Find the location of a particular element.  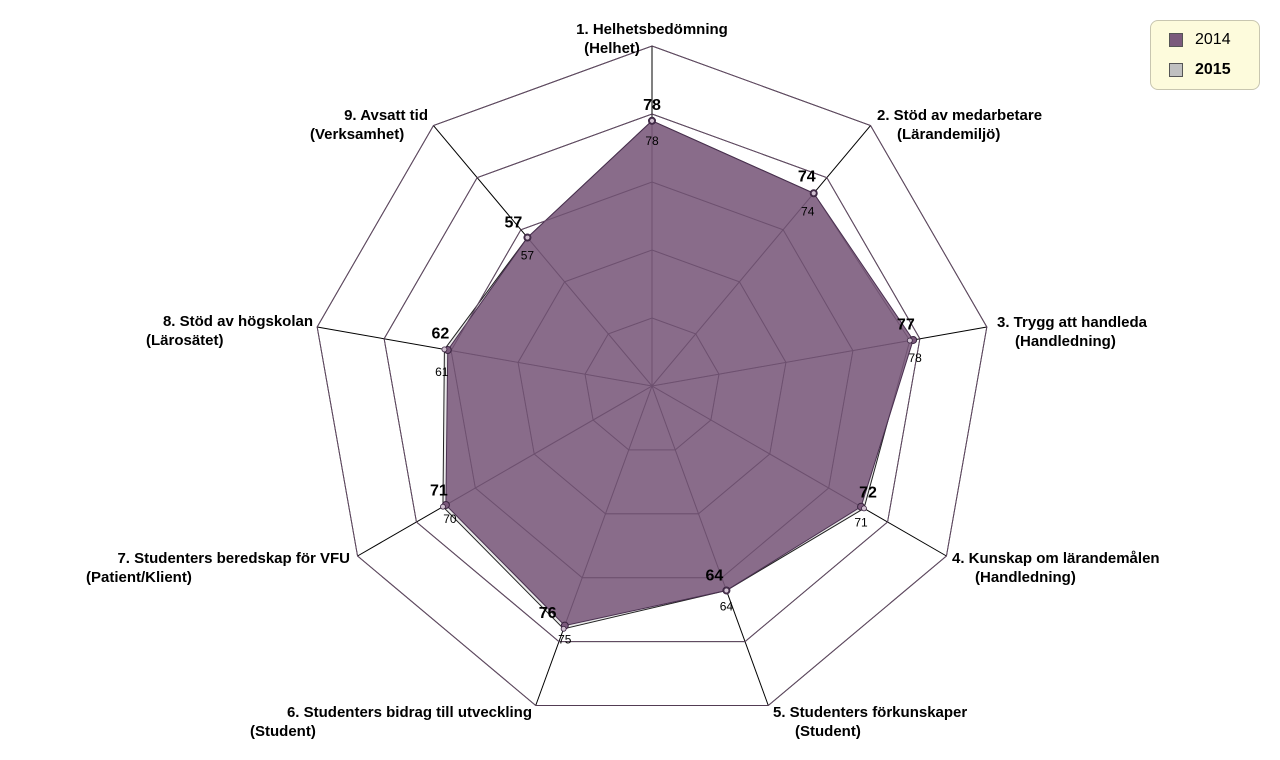

axis-label-subtitle: (Lärandemiljö) is located at coordinates (948, 134).